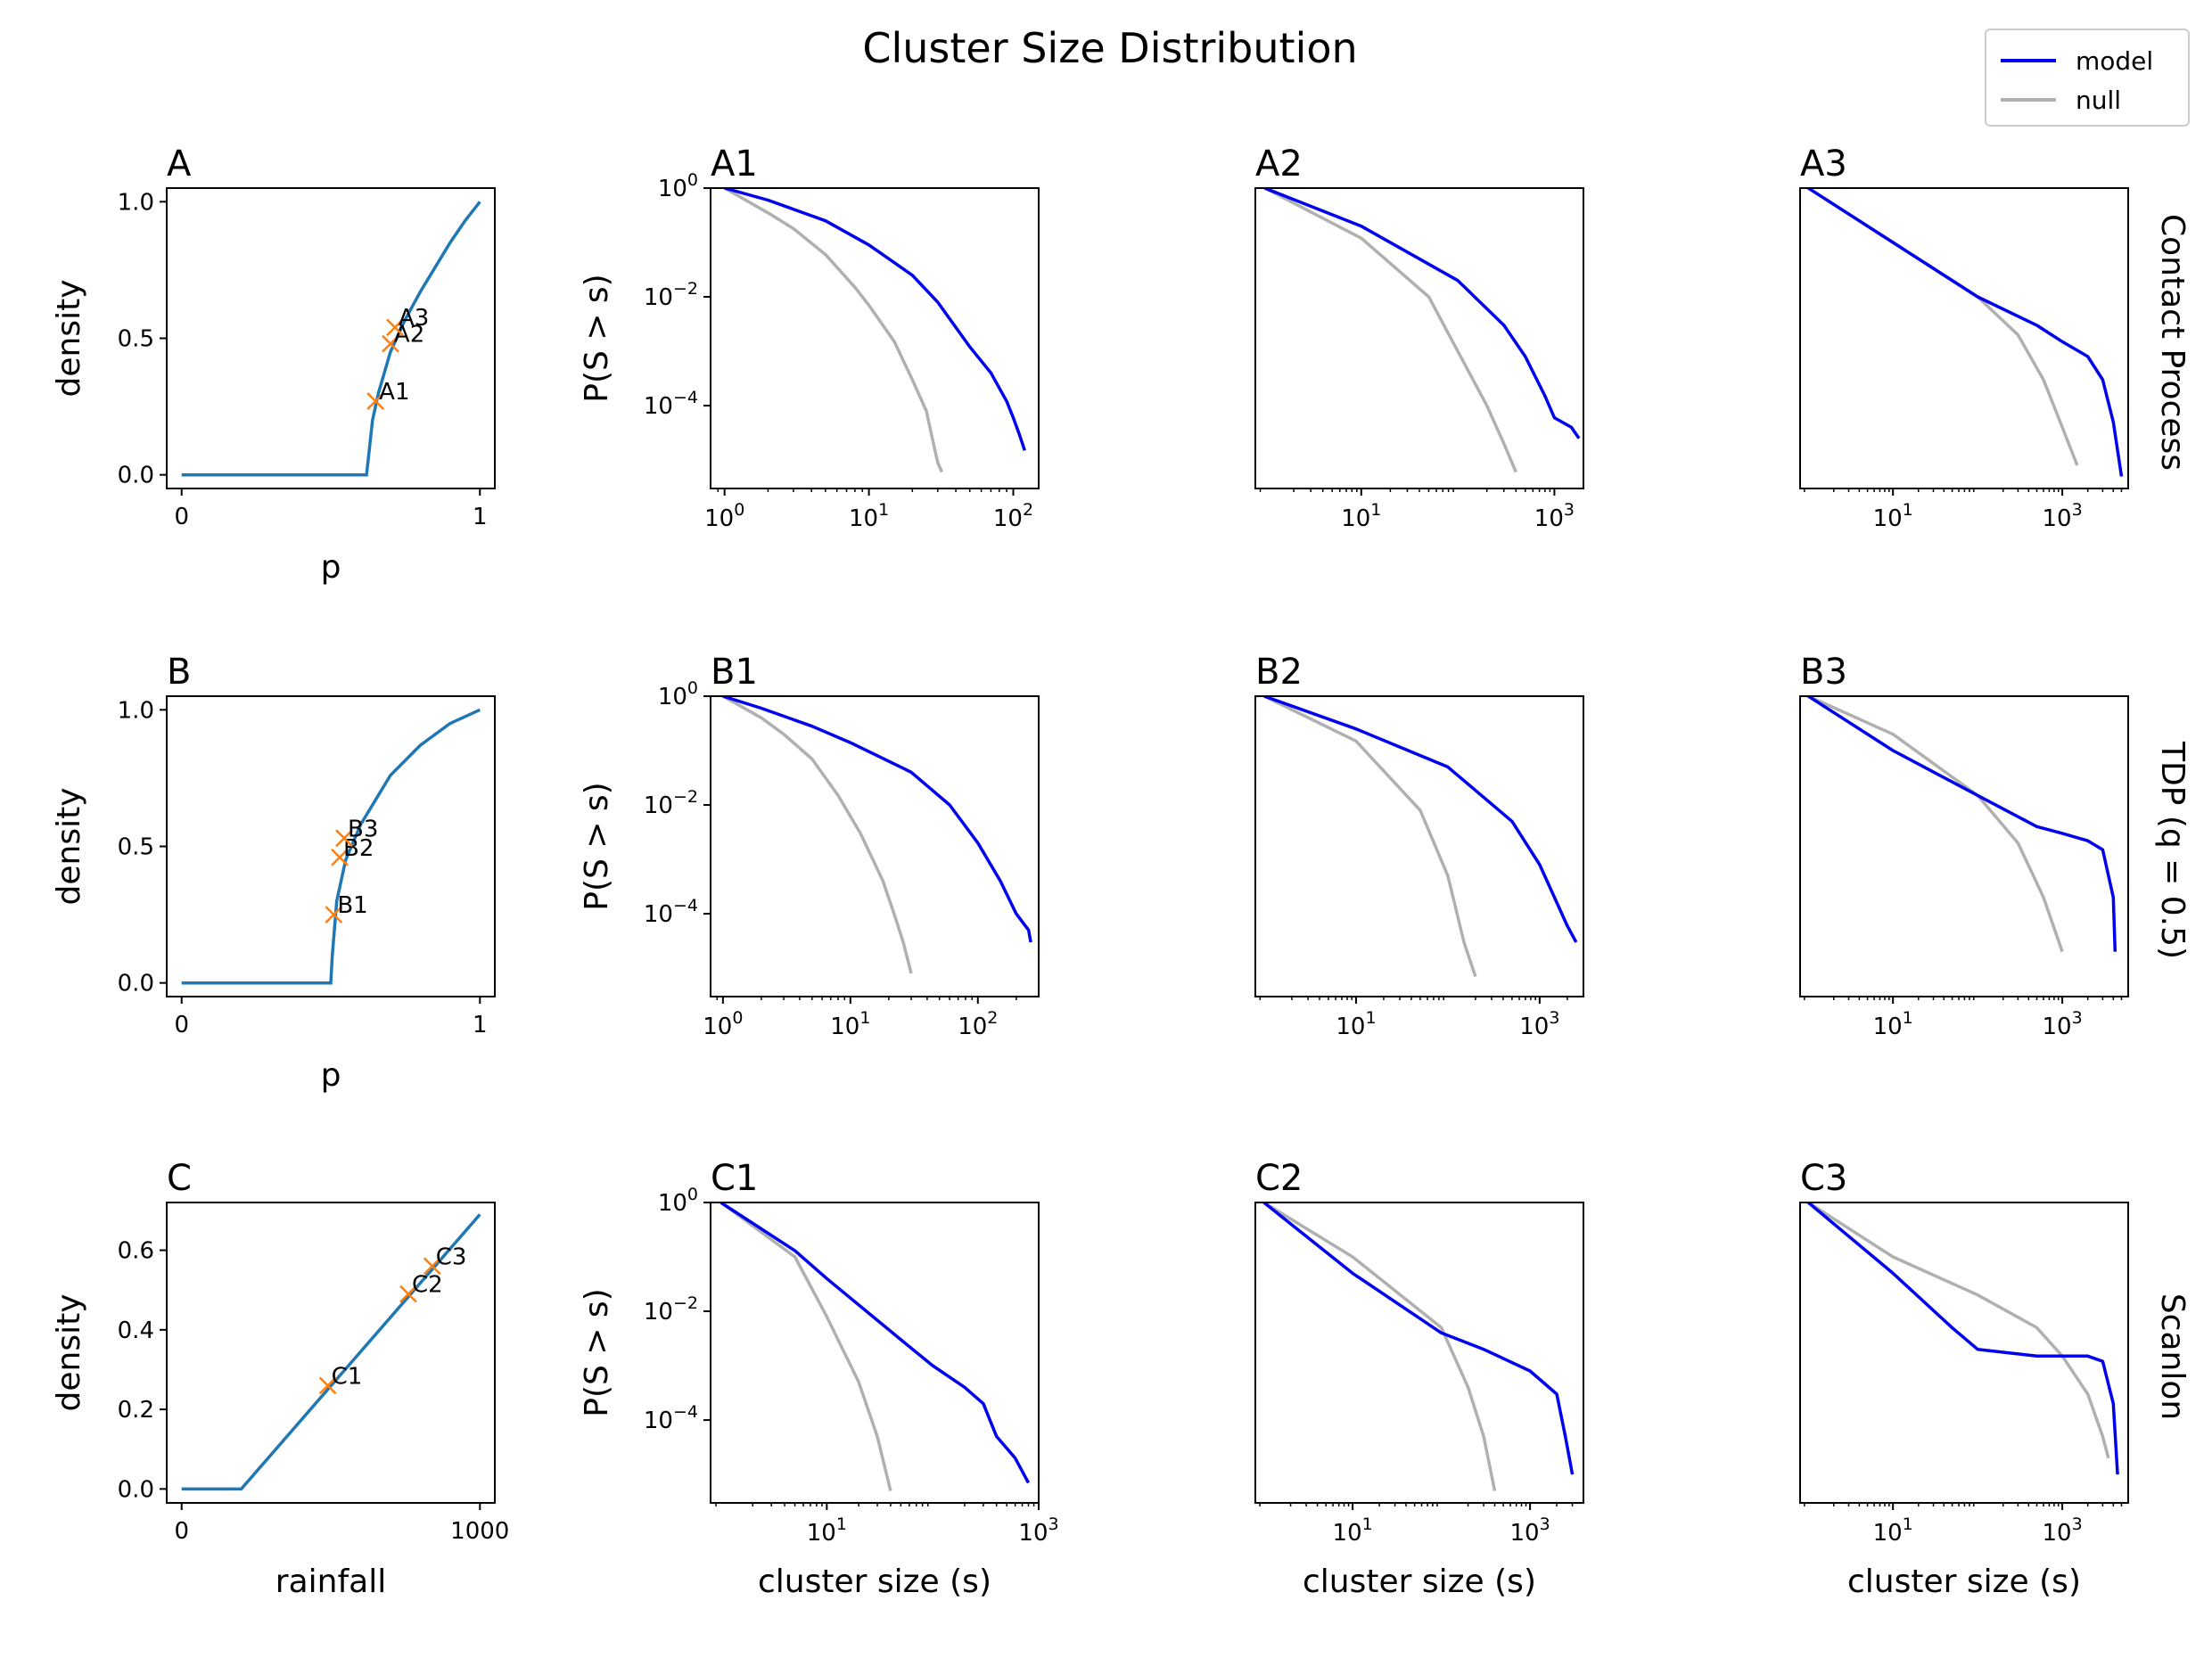  What do you see at coordinates (136, 710) in the screenshot?
I see `y-tick-label-B-2: 1.0` at bounding box center [136, 710].